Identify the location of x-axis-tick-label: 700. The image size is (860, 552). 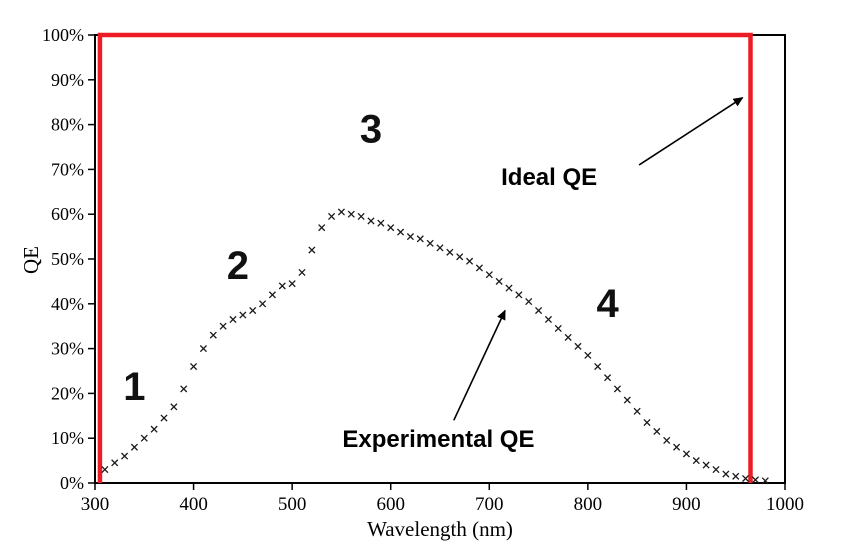
(489, 504).